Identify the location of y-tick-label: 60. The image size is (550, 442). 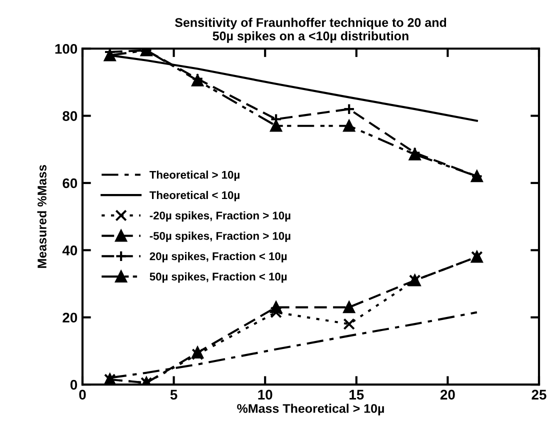
(70, 183).